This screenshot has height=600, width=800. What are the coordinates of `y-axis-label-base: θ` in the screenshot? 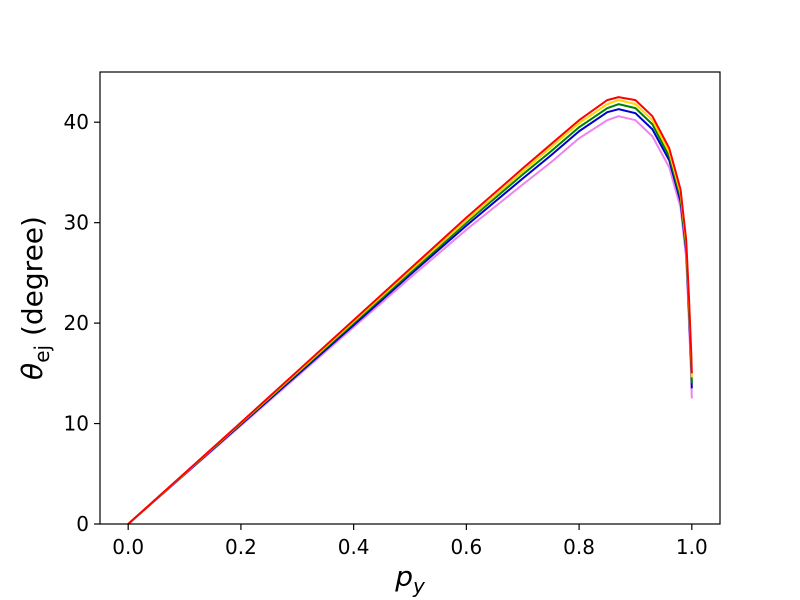 It's located at (32, 371).